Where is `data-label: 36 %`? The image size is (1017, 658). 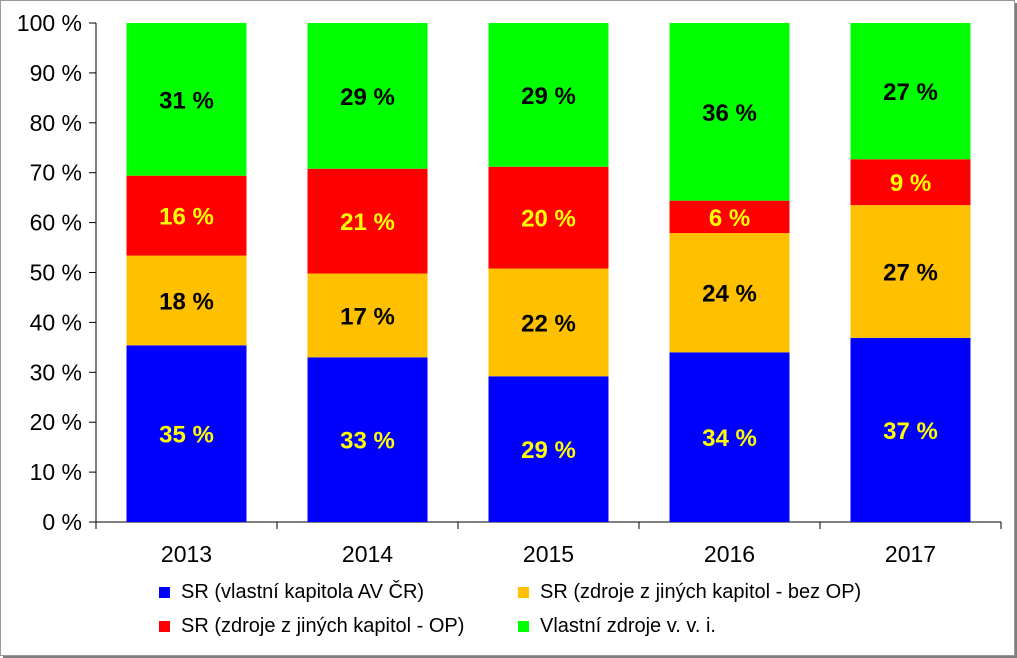
data-label: 36 % is located at coordinates (729, 113).